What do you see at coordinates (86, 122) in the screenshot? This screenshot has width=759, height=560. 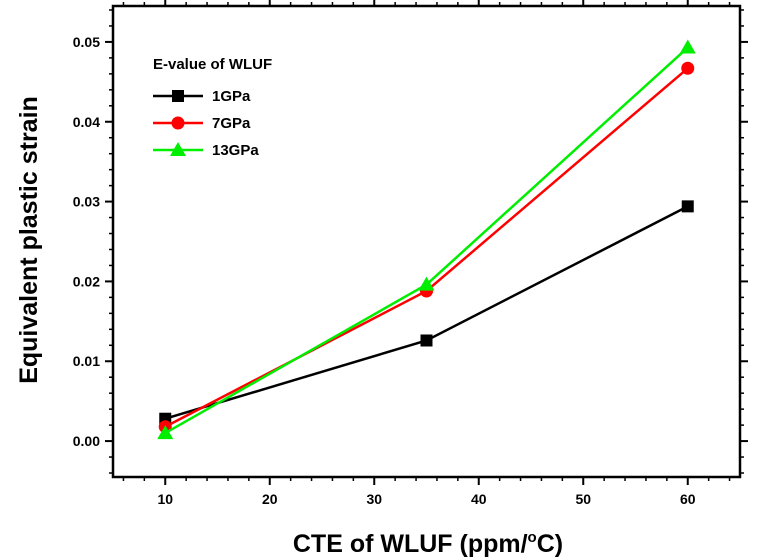 I see `y-tick-label: 0.04` at bounding box center [86, 122].